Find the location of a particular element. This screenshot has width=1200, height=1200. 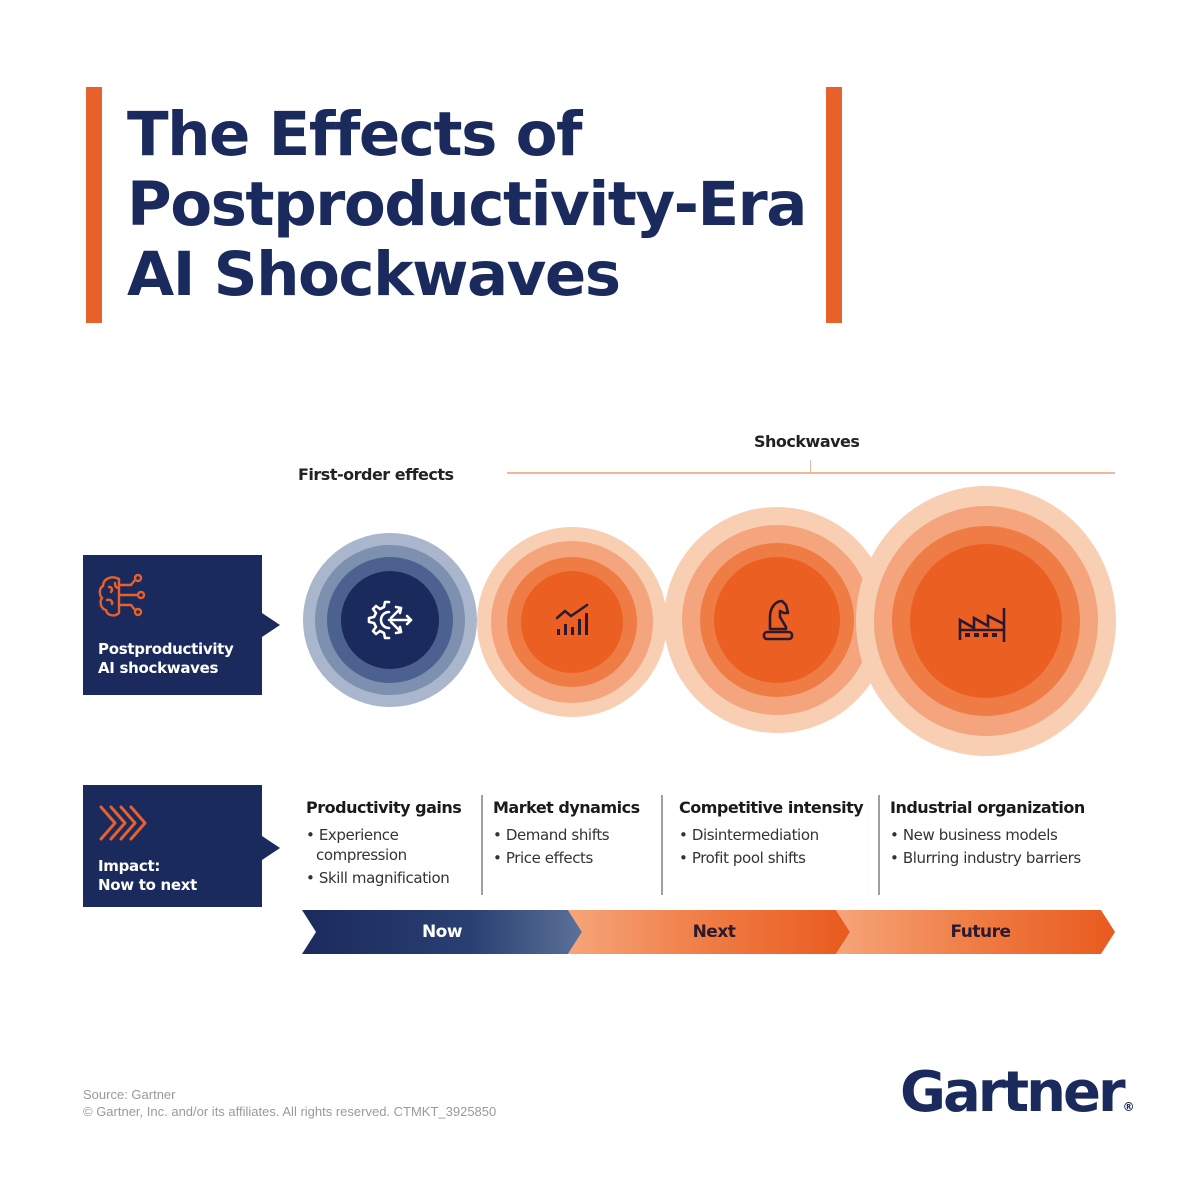

logo-text: Gartner is located at coordinates (1013, 1092).